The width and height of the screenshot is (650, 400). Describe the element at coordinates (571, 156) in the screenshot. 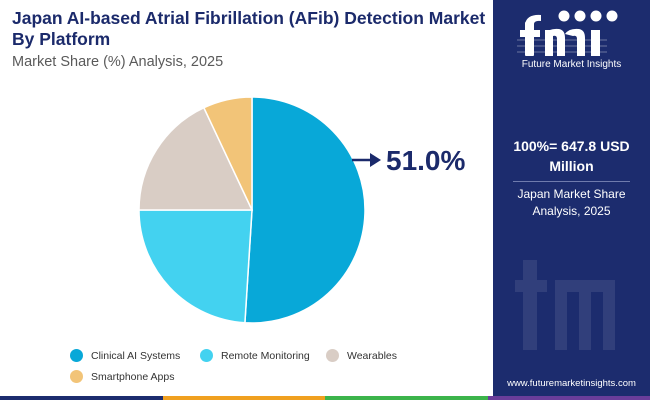

I see `market-total: 100%= 647.8 USD Million` at that location.